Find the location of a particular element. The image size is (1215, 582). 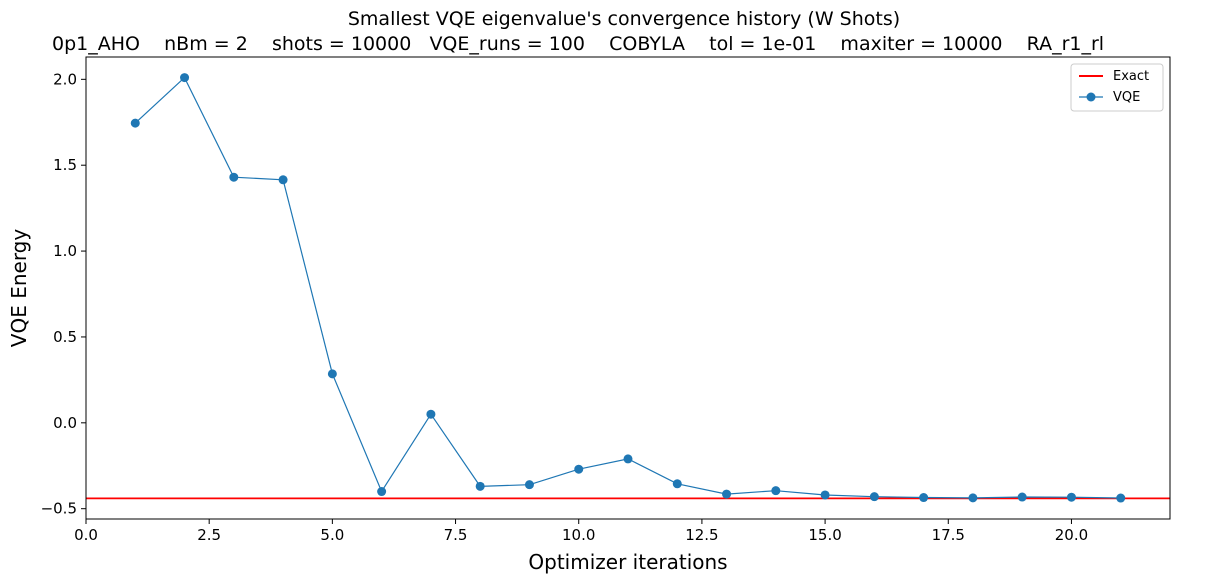

y-tick-label: 1.5 is located at coordinates (65, 165).